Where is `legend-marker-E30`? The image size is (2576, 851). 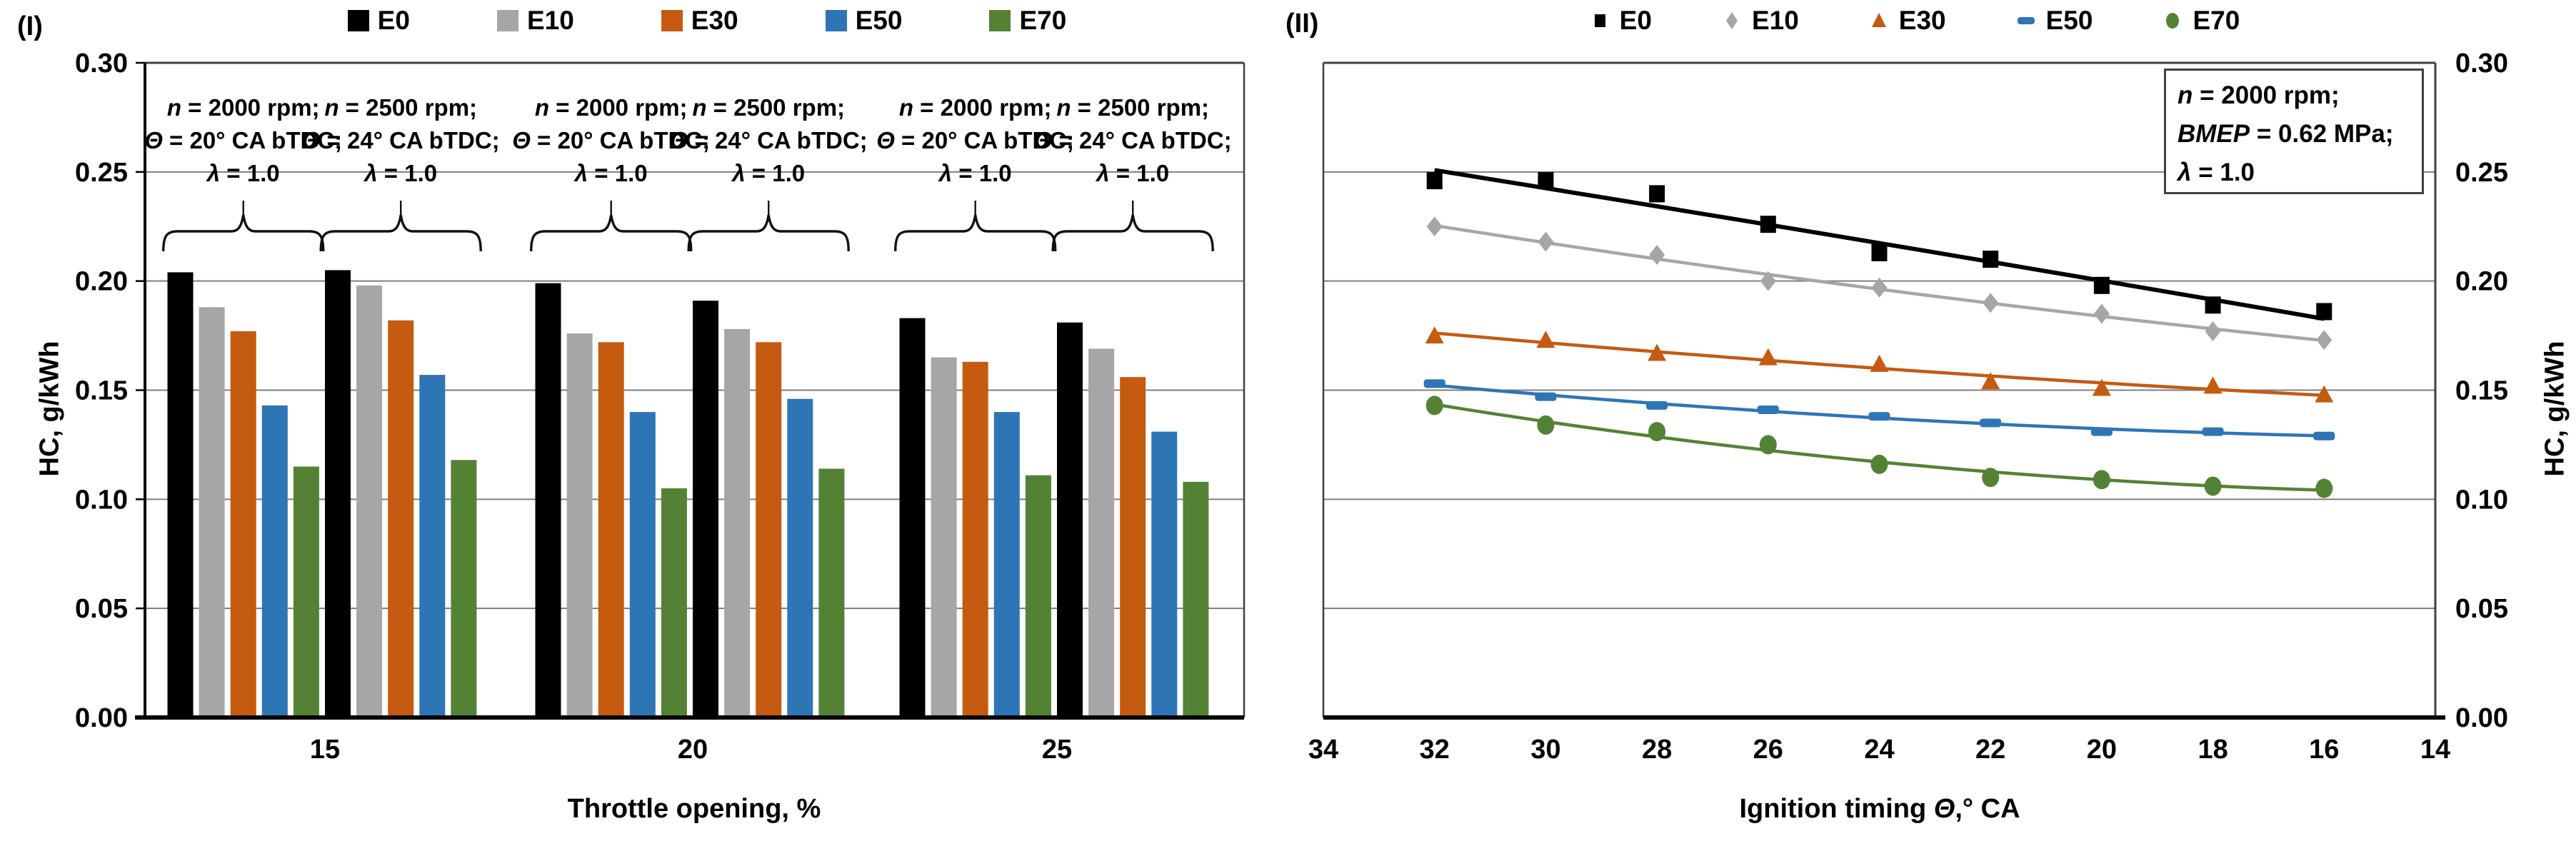
legend-marker-E30 is located at coordinates (1878, 20).